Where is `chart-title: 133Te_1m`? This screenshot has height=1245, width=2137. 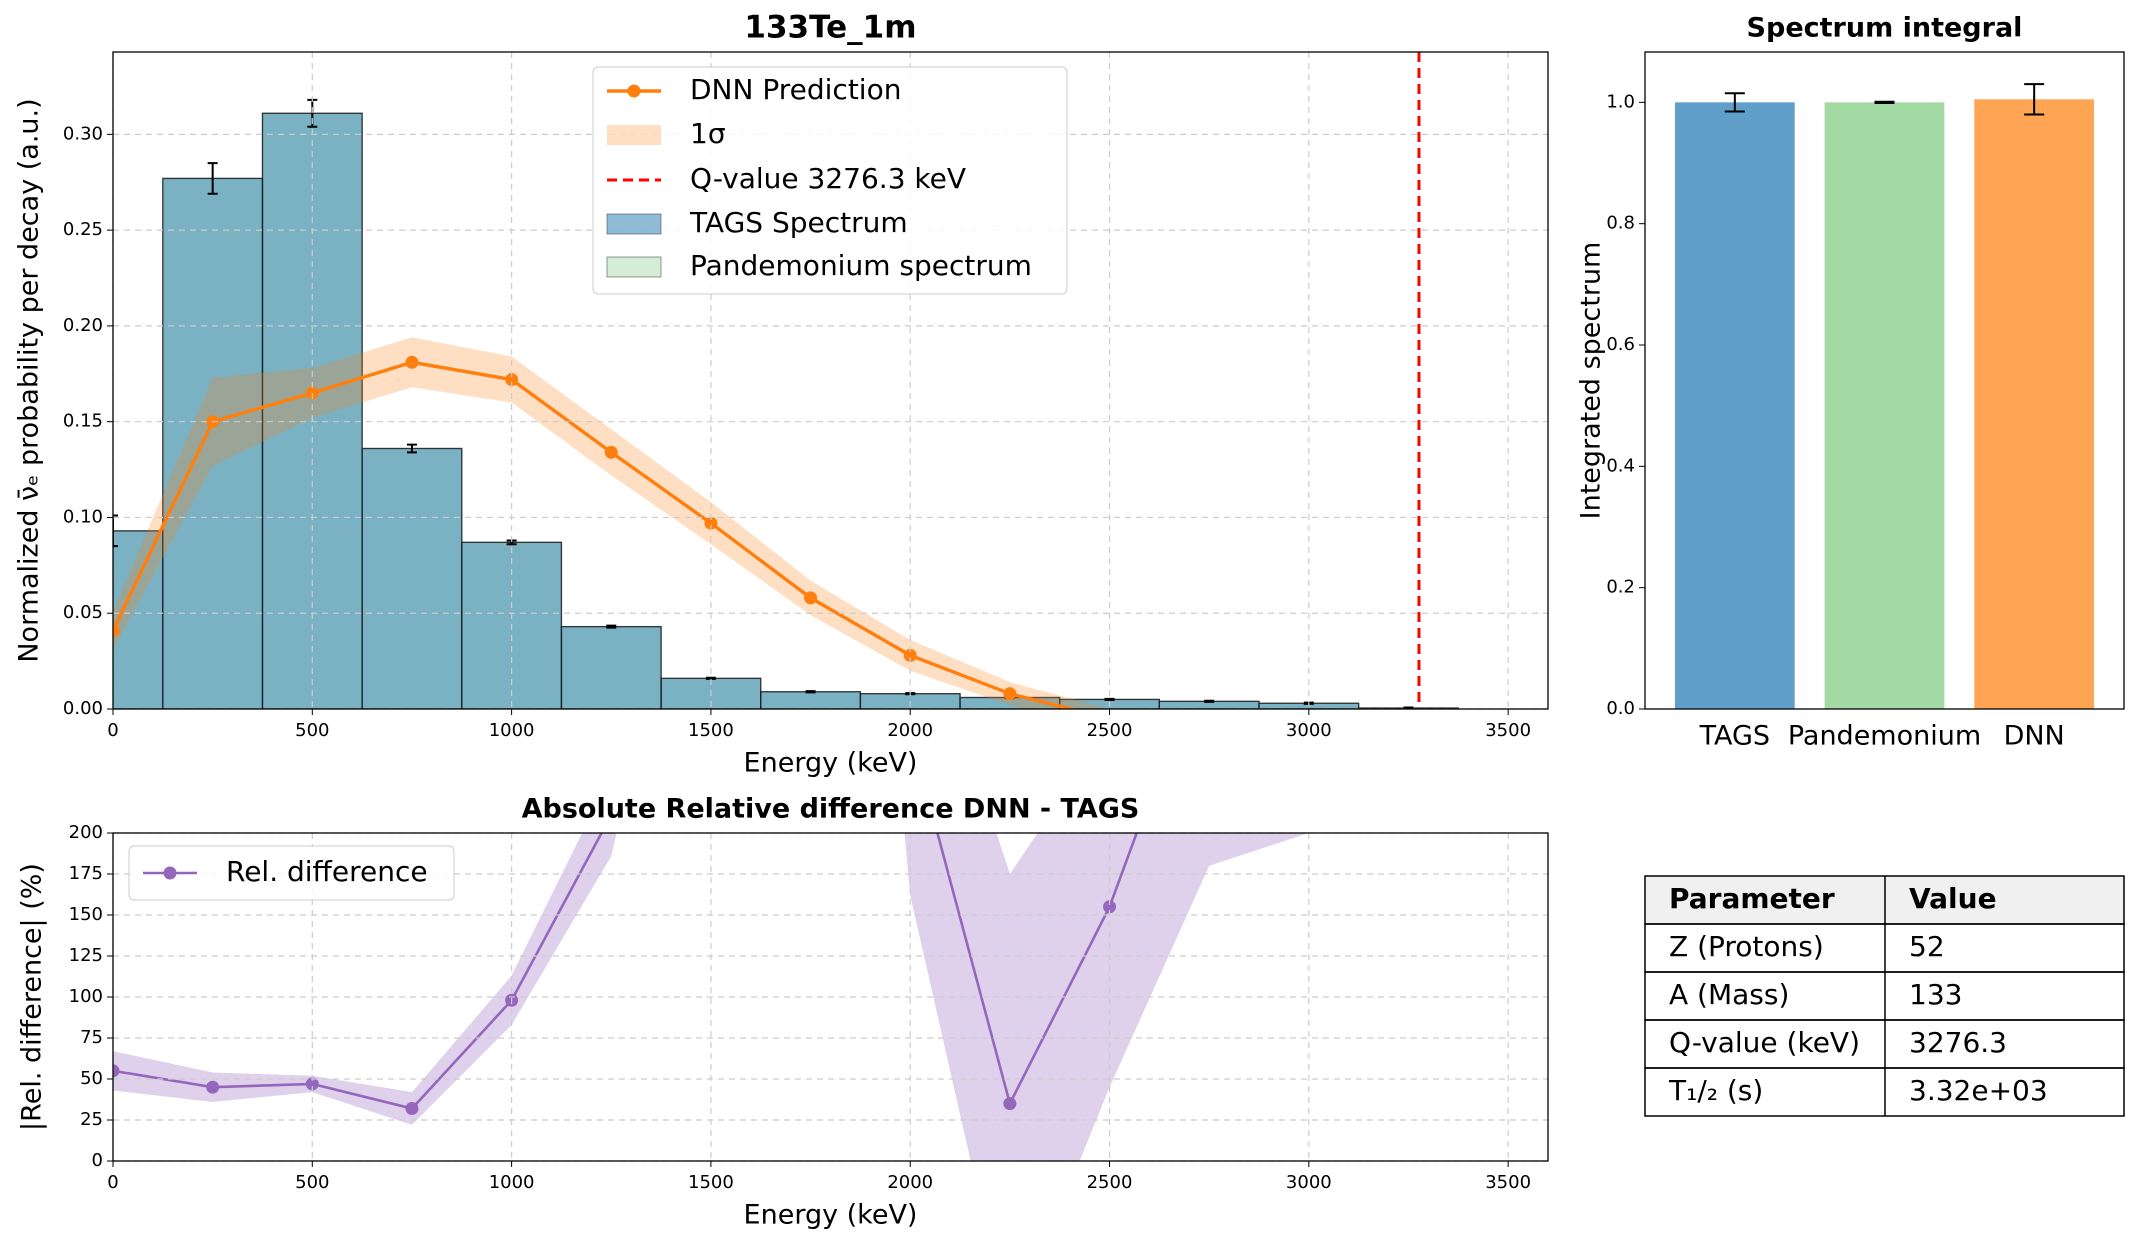 chart-title: 133Te_1m is located at coordinates (830, 28).